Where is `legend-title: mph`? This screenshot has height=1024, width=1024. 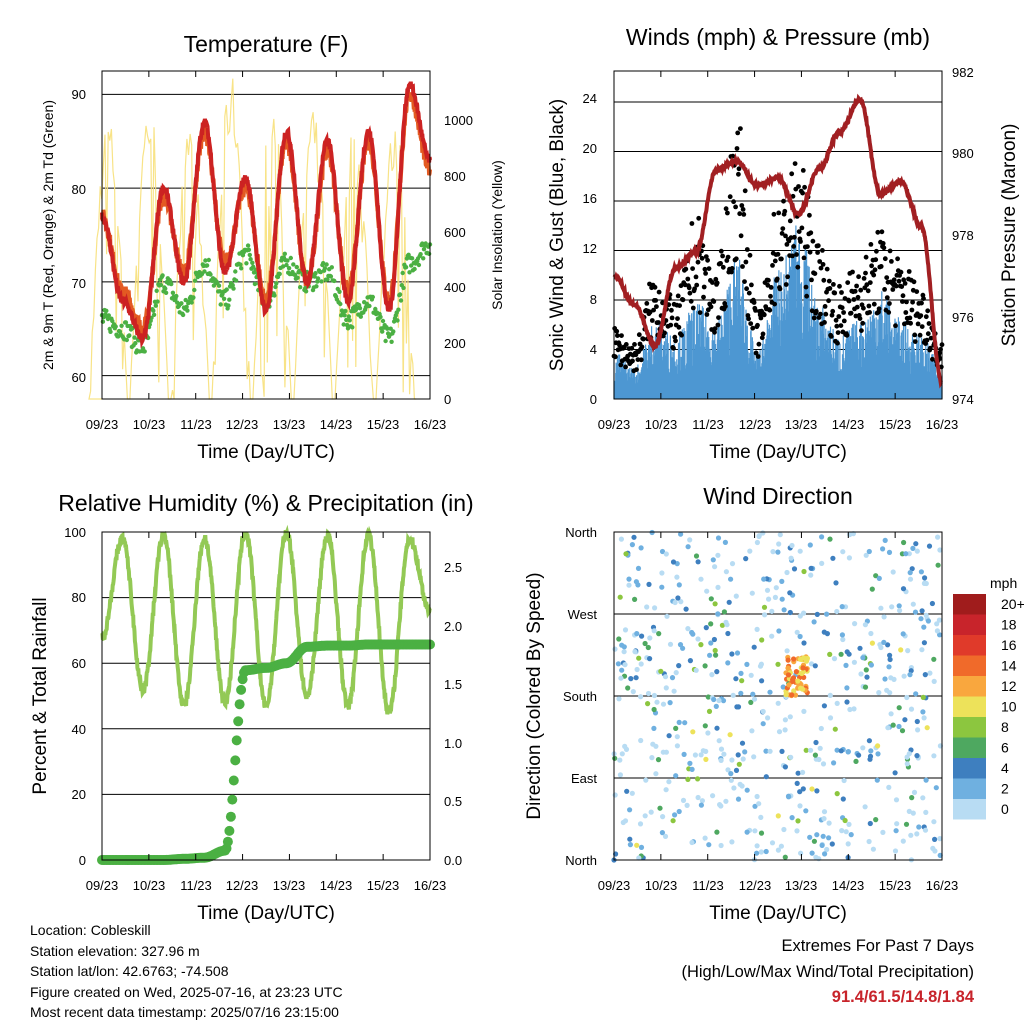
legend-title: mph is located at coordinates (1003, 583).